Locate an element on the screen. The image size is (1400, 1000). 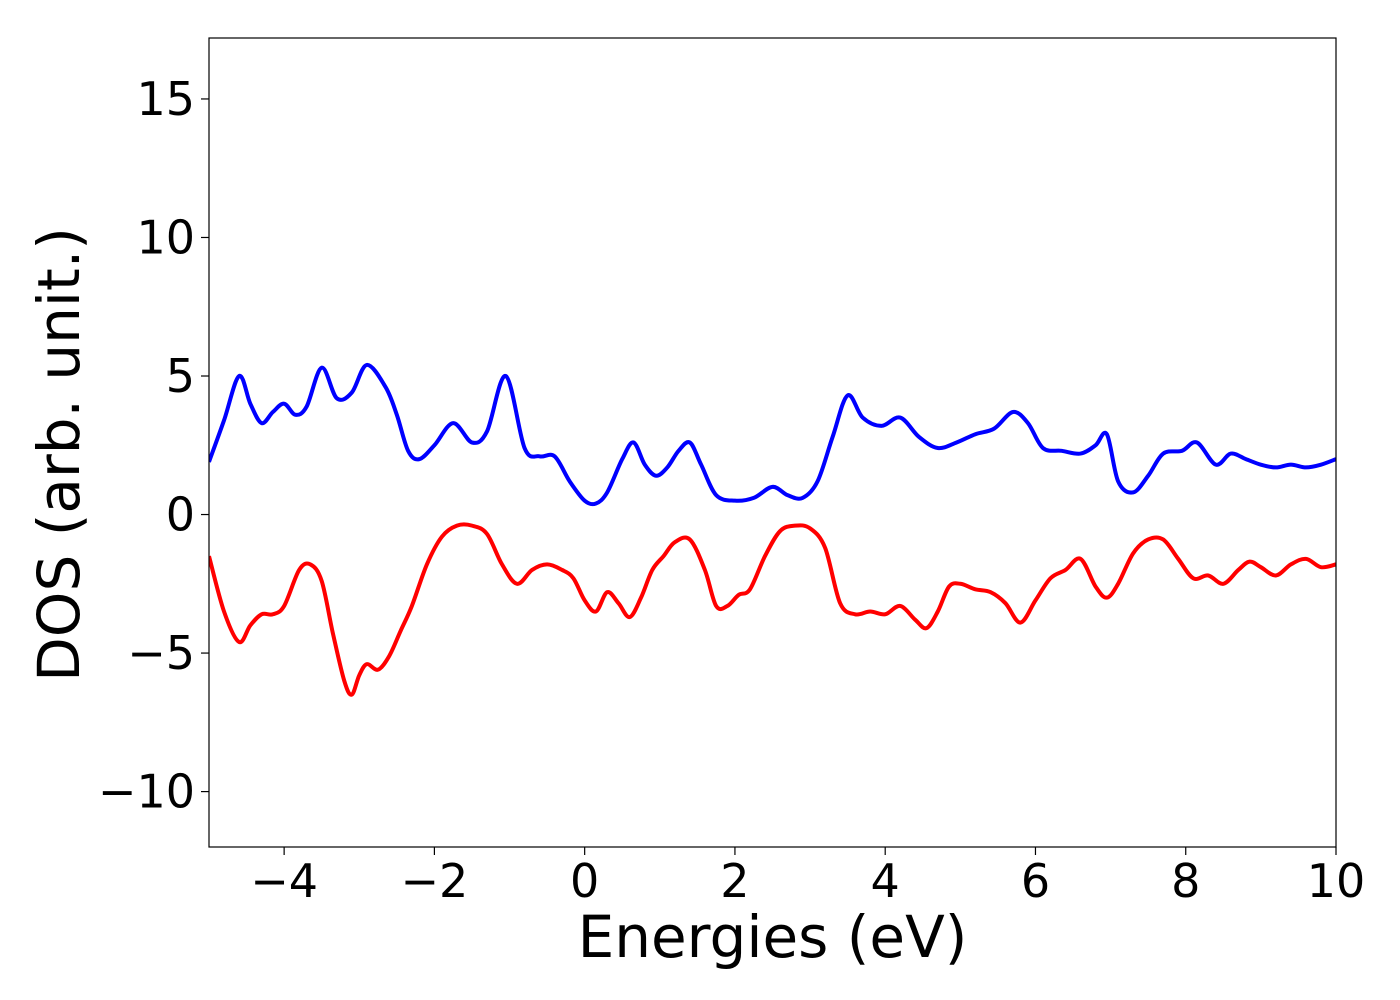
x-tick-label: 10 is located at coordinates (1336, 881).